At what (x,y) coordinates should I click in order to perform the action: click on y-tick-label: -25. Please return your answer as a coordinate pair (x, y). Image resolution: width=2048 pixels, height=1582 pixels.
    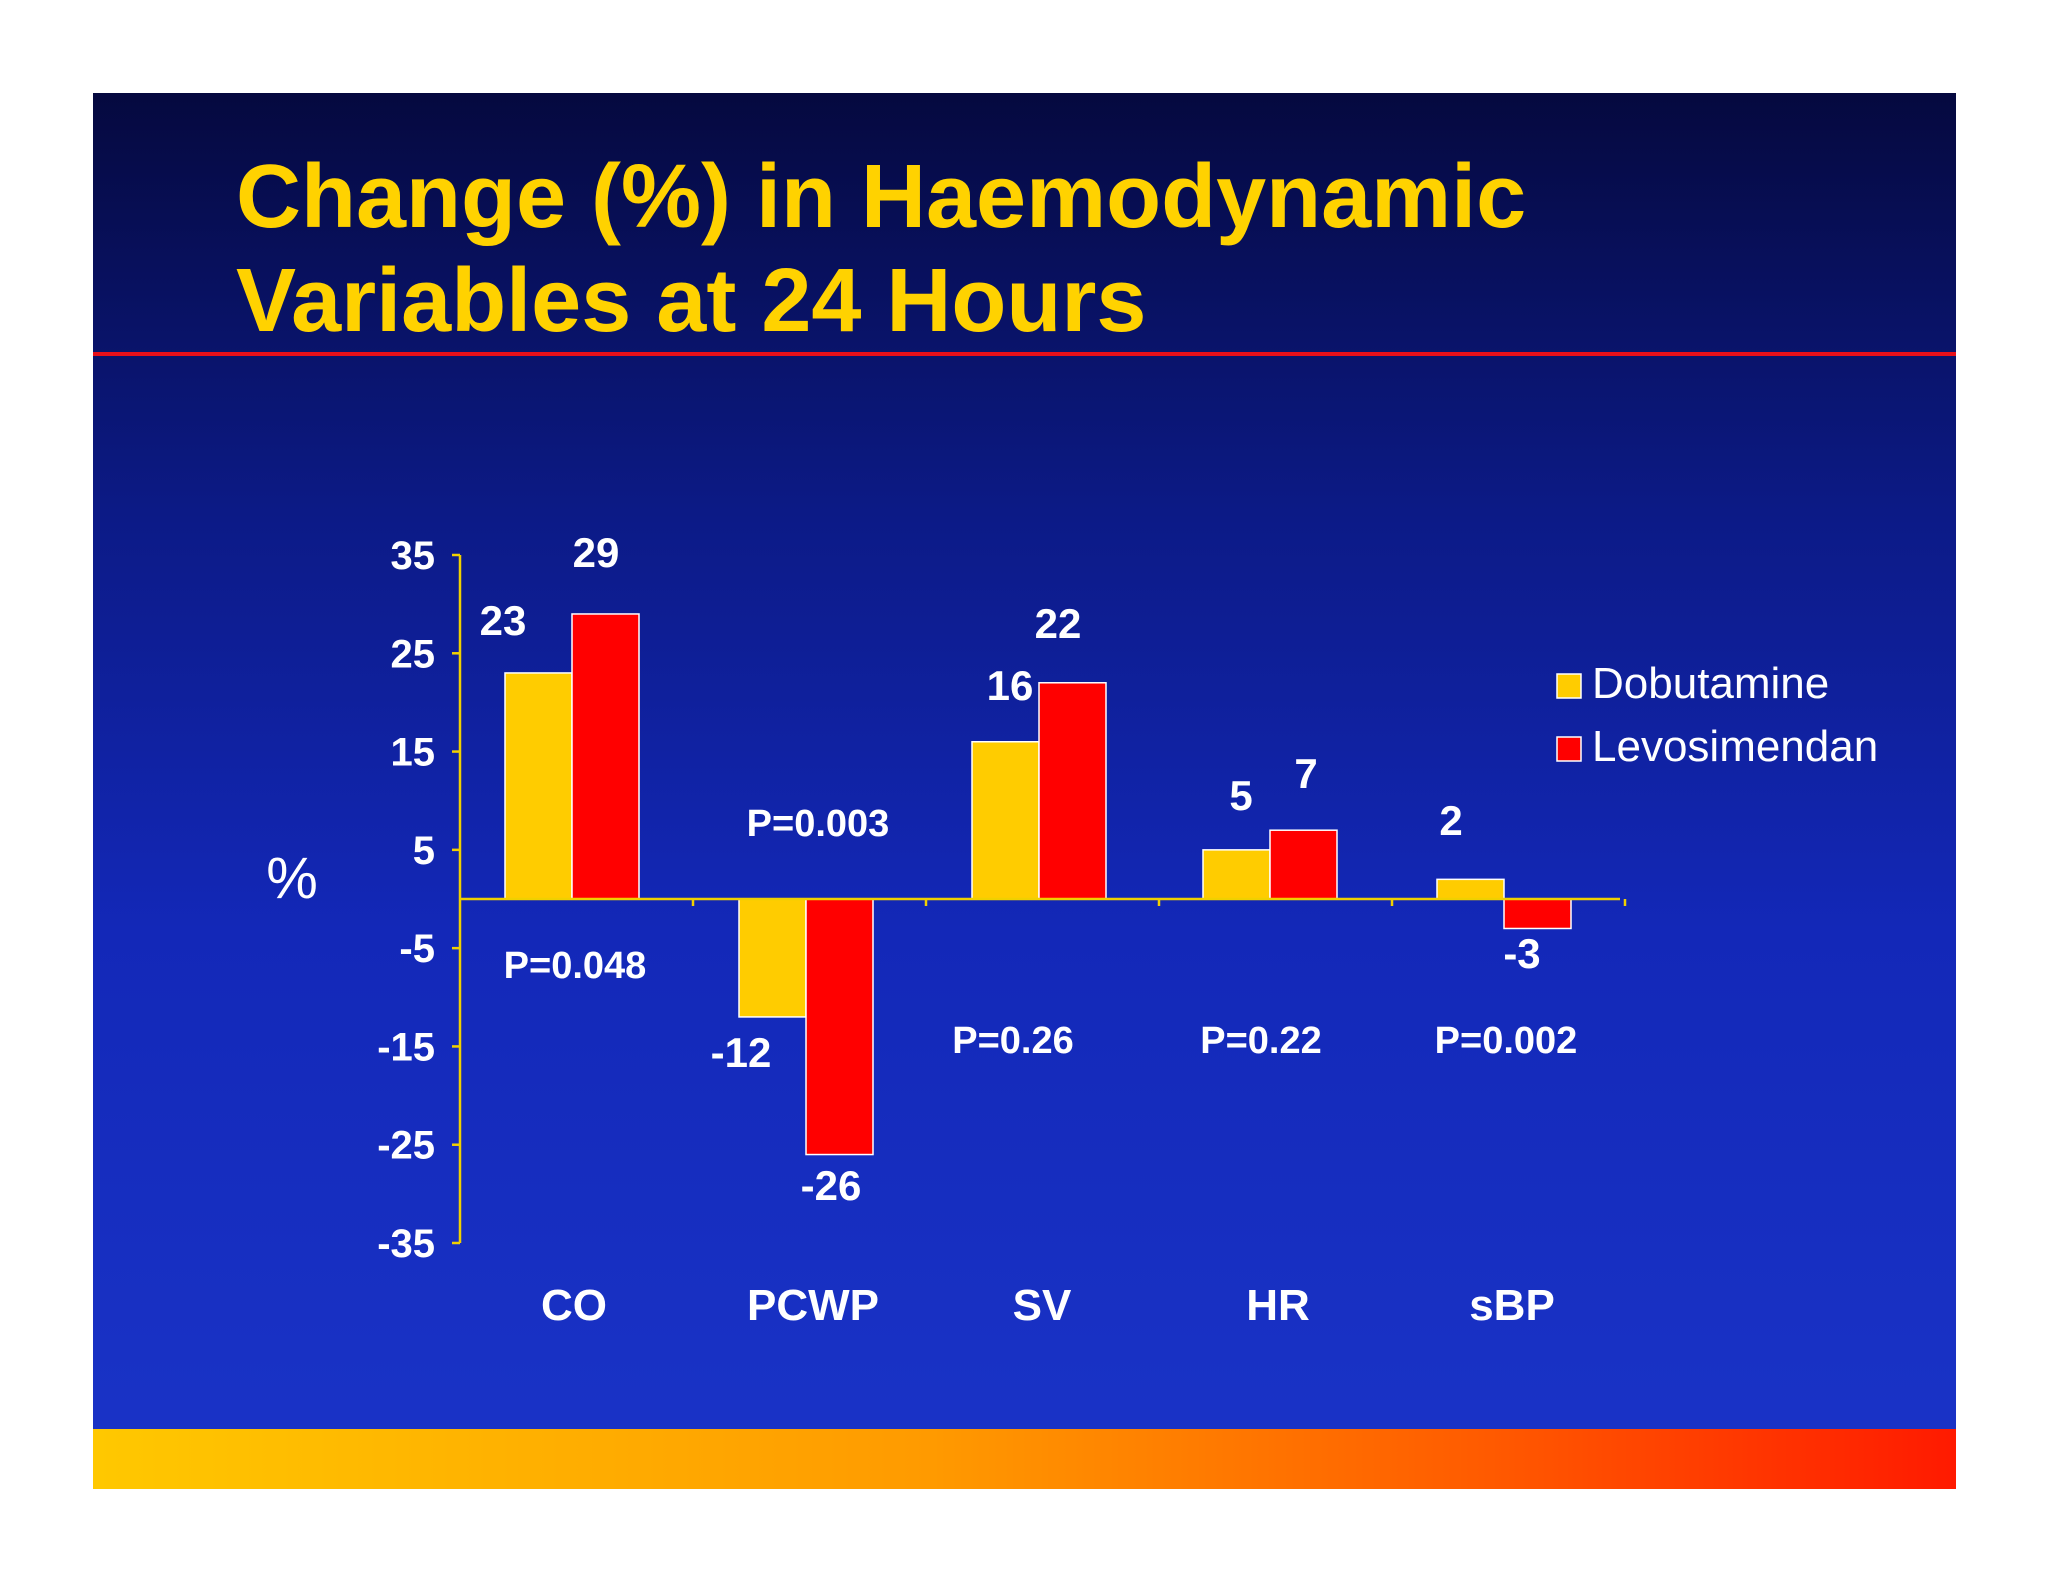
    Looking at the image, I should click on (406, 1146).